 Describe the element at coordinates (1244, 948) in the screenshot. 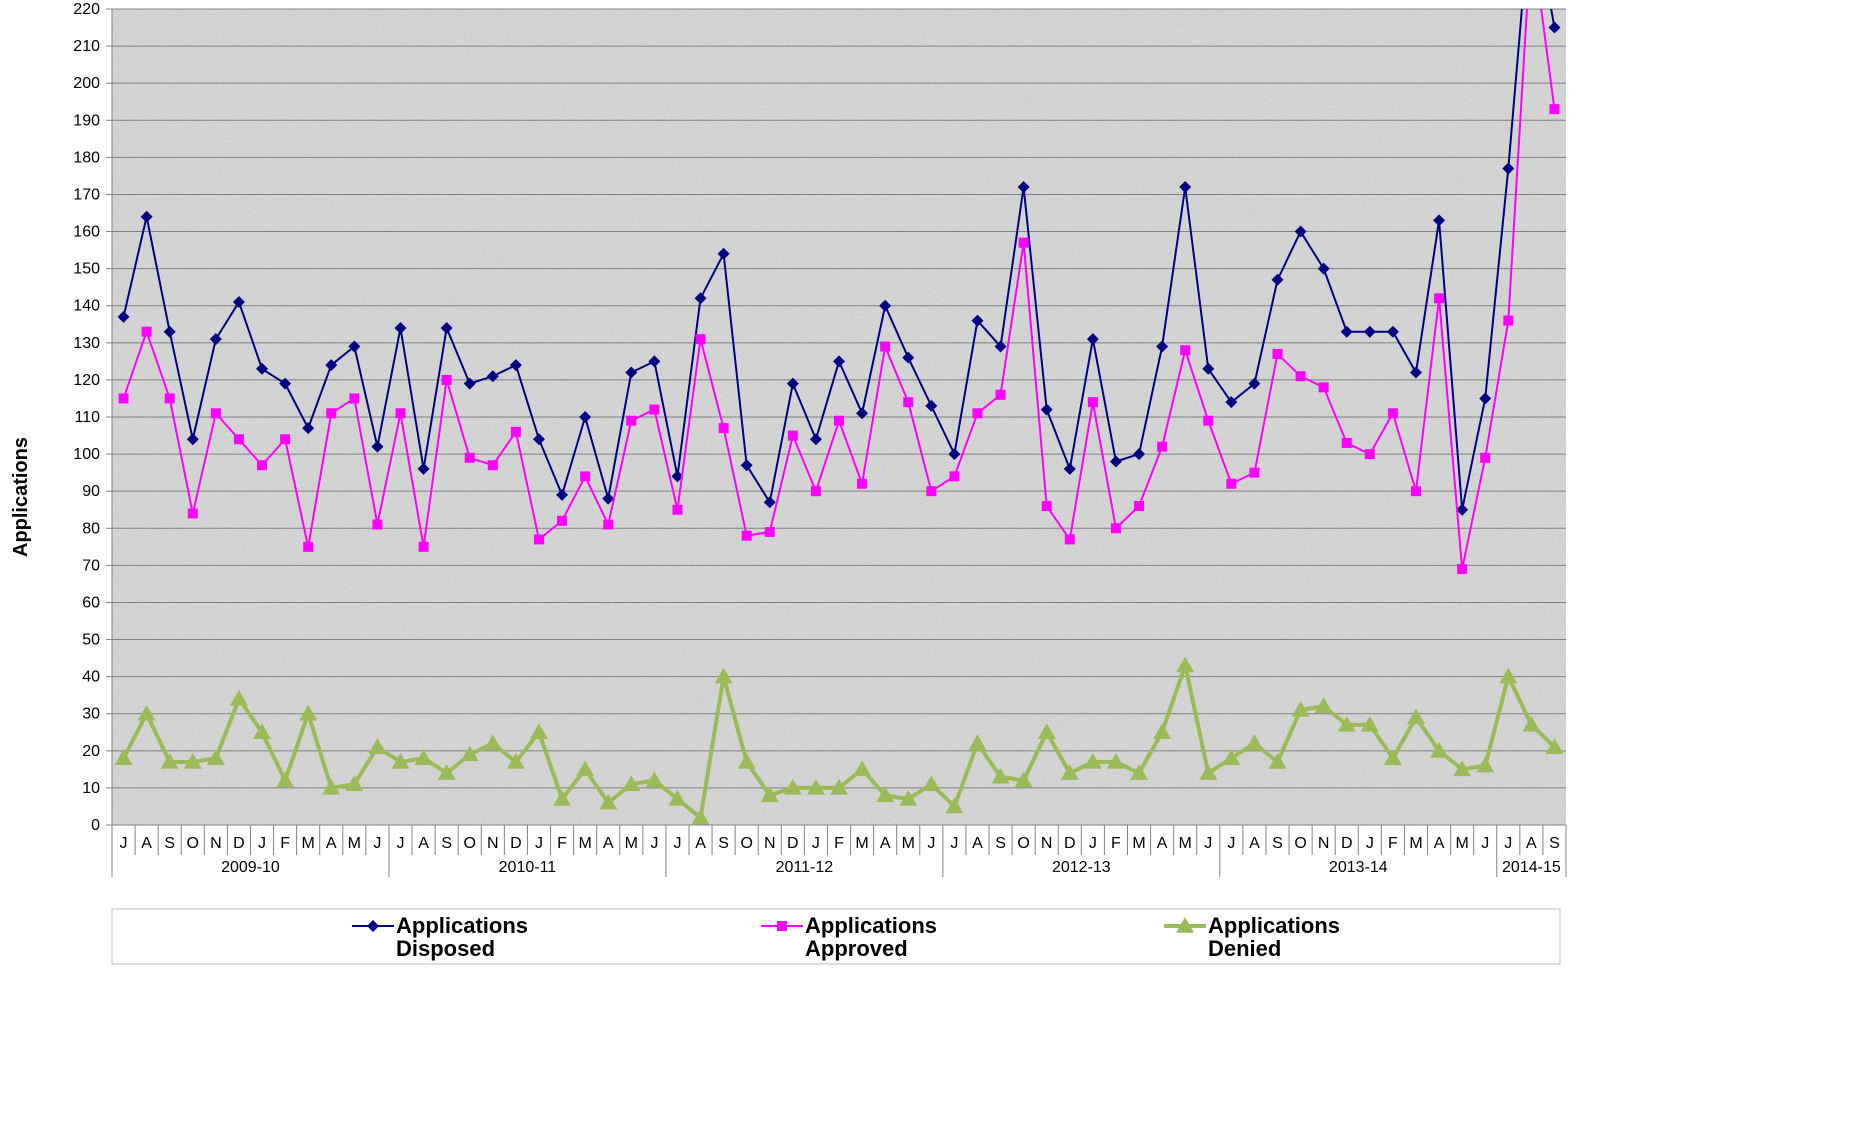

I see `legend-label: Denied` at that location.